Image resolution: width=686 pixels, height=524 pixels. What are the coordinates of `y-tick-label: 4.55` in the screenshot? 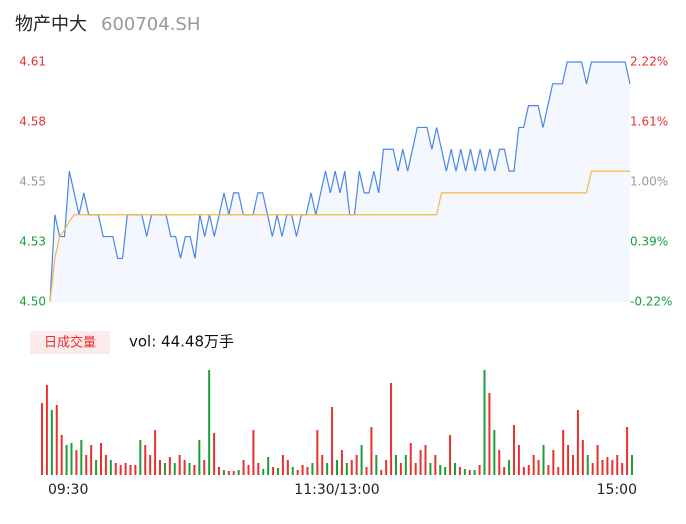 It's located at (32, 182).